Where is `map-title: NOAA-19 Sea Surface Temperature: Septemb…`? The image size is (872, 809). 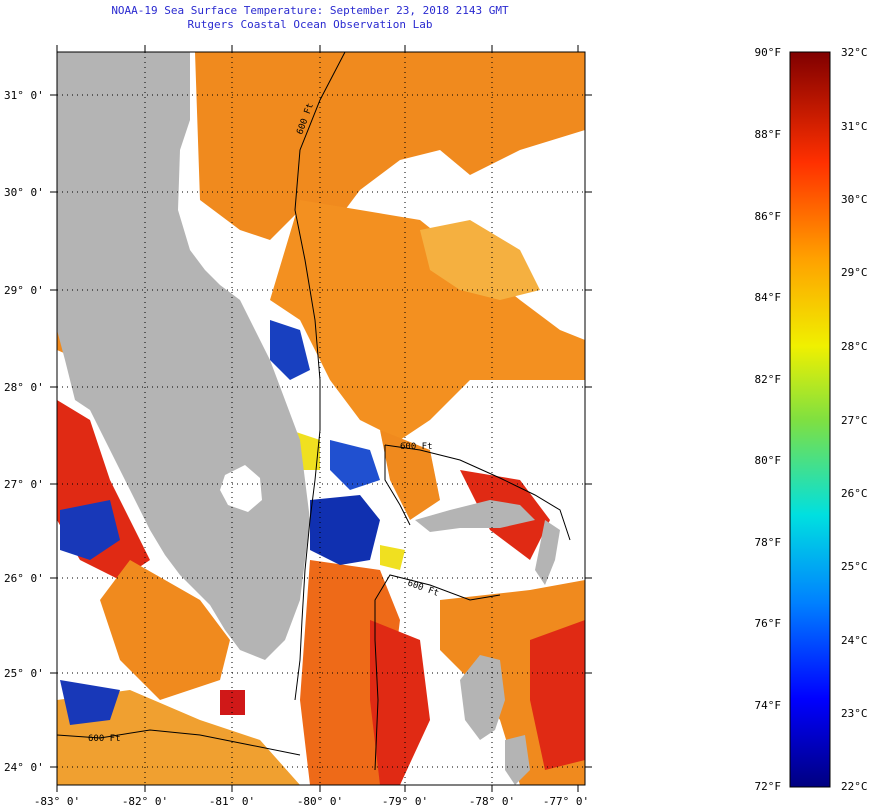
map-title: NOAA-19 Sea Surface Temperature: Septemb… is located at coordinates (310, 10).